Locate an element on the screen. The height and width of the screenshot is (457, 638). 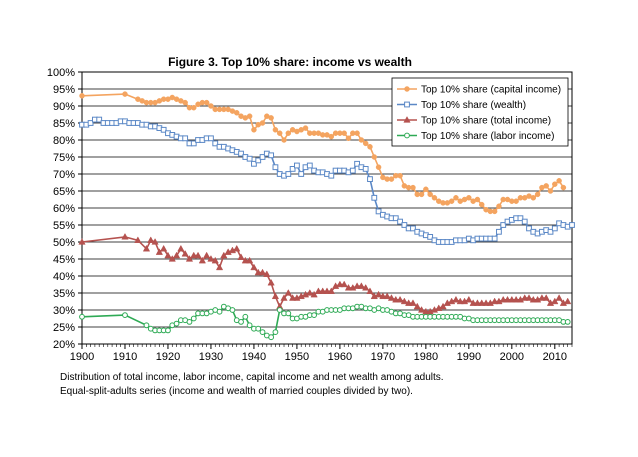
legend-item: Top 10% share (wealth) is located at coordinates (461, 105).